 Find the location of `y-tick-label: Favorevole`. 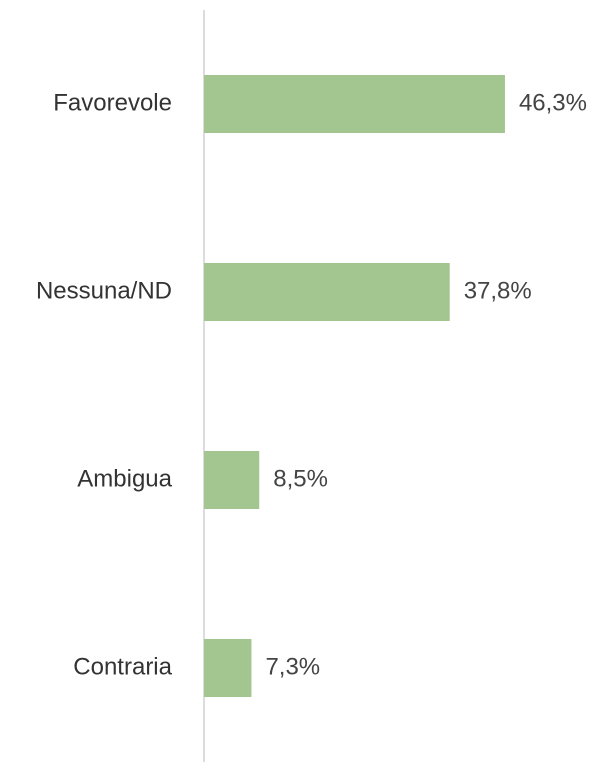

y-tick-label: Favorevole is located at coordinates (112, 102).